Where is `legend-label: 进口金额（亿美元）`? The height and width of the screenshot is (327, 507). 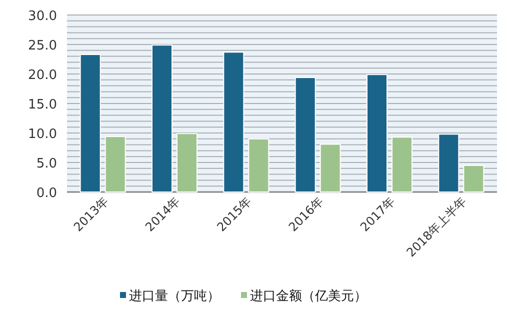 legend-label: 进口金额（亿美元） is located at coordinates (308, 296).